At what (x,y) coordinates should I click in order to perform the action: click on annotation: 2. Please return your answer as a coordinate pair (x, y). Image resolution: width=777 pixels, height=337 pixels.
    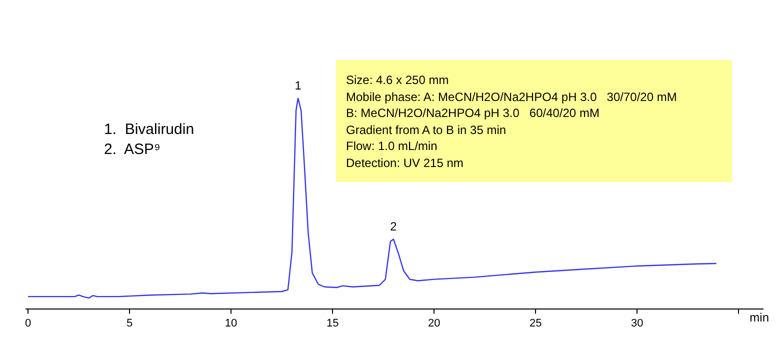
    Looking at the image, I should click on (394, 227).